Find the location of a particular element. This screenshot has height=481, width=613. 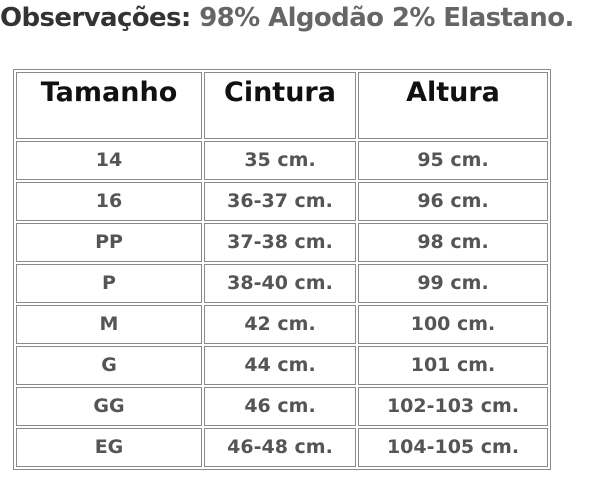

table-row: EG 46-48 cm. 104-105 cm. is located at coordinates (282, 447).